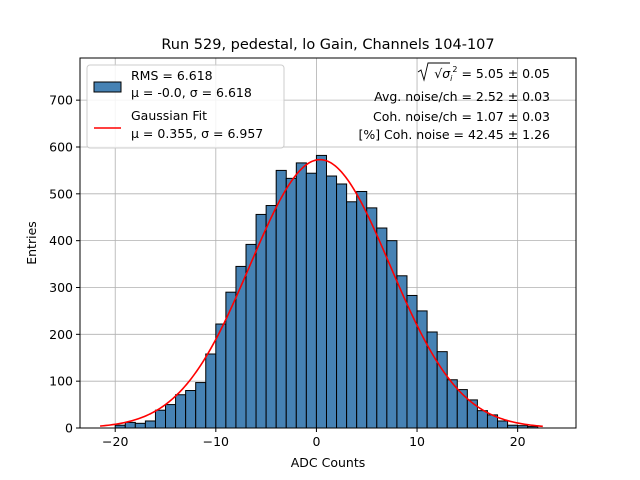 Image resolution: width=640 pixels, height=480 pixels. Describe the element at coordinates (328, 462) in the screenshot. I see `x-axis-label: ADC Counts` at that location.